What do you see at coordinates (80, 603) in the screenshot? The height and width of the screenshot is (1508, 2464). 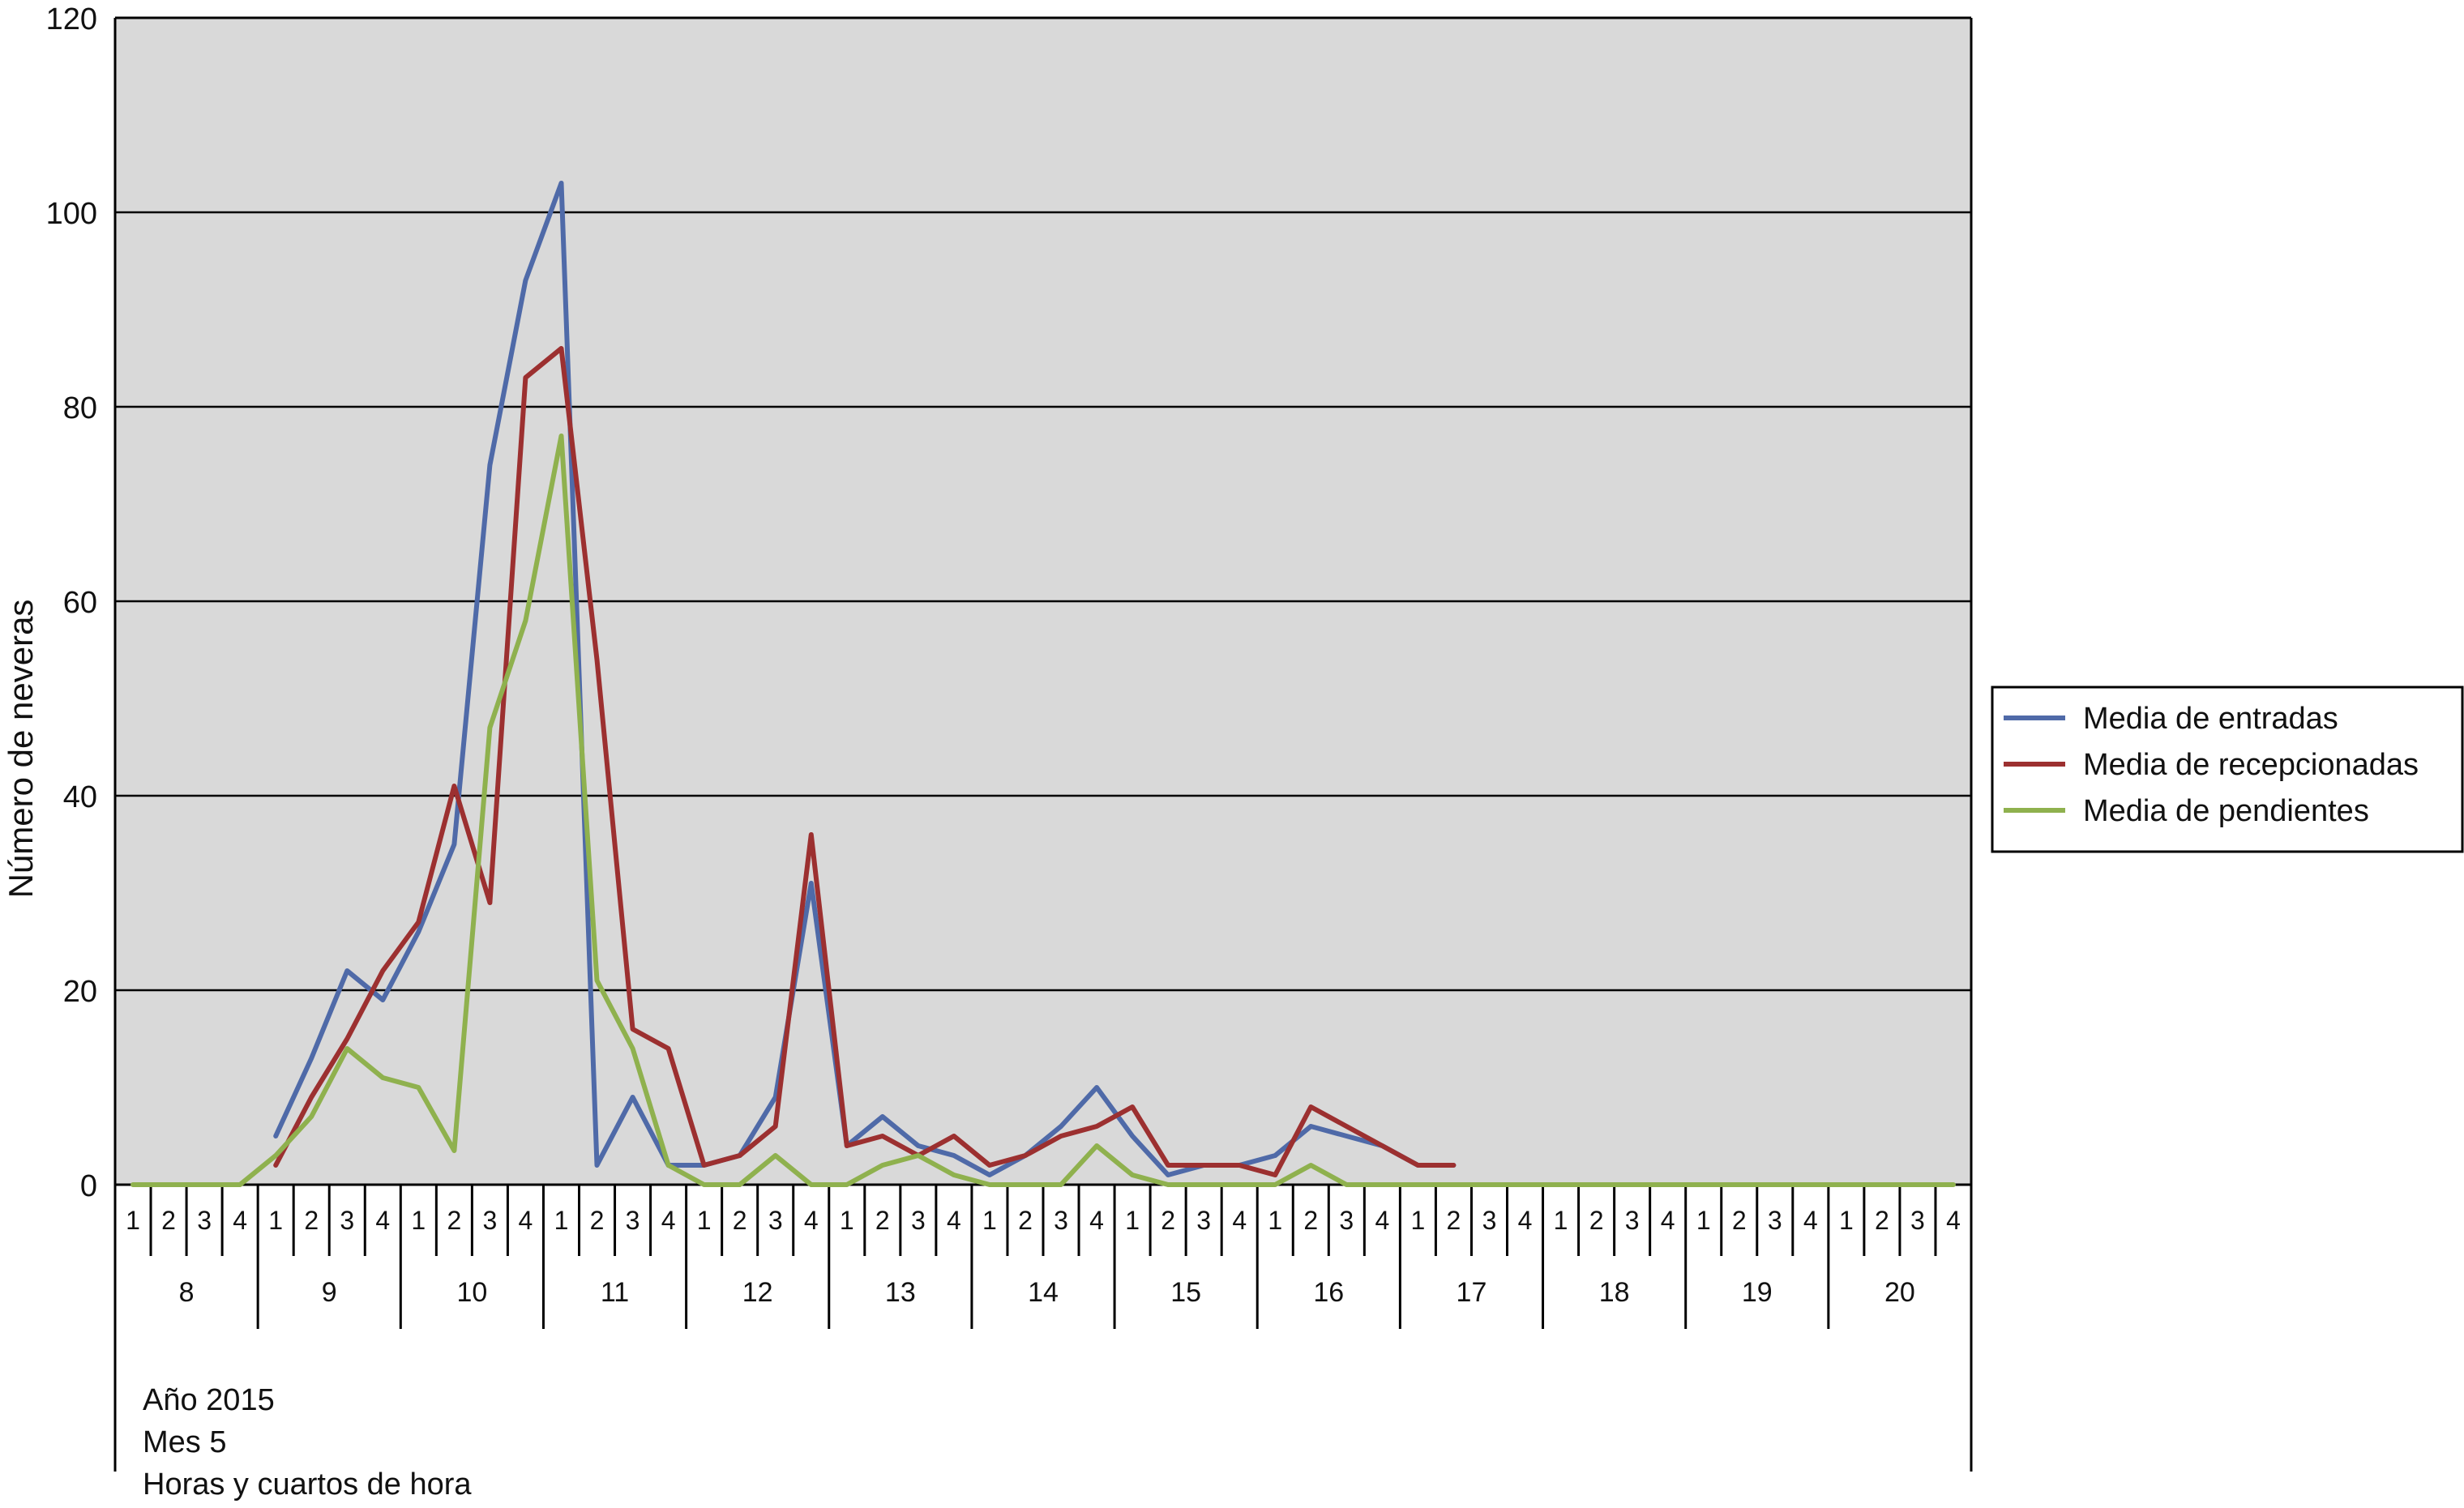 I see `y-tick-label: 60` at bounding box center [80, 603].